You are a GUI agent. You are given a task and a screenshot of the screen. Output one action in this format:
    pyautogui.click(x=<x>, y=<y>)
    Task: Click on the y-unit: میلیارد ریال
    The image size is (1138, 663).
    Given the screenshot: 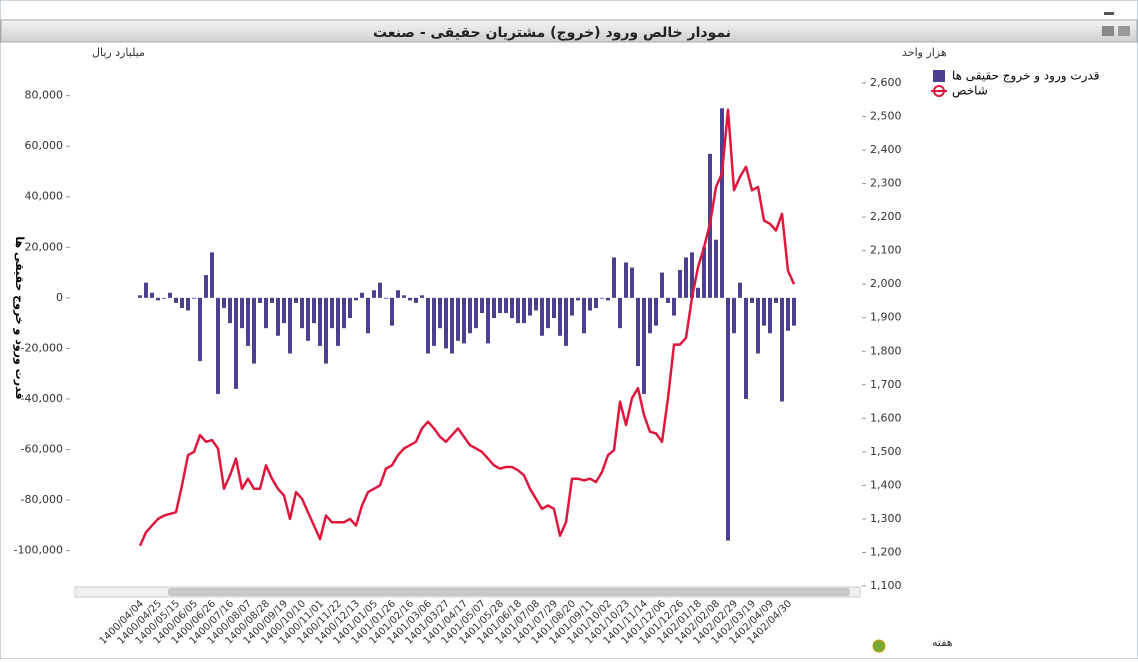 What is the action you would take?
    pyautogui.click(x=118, y=52)
    